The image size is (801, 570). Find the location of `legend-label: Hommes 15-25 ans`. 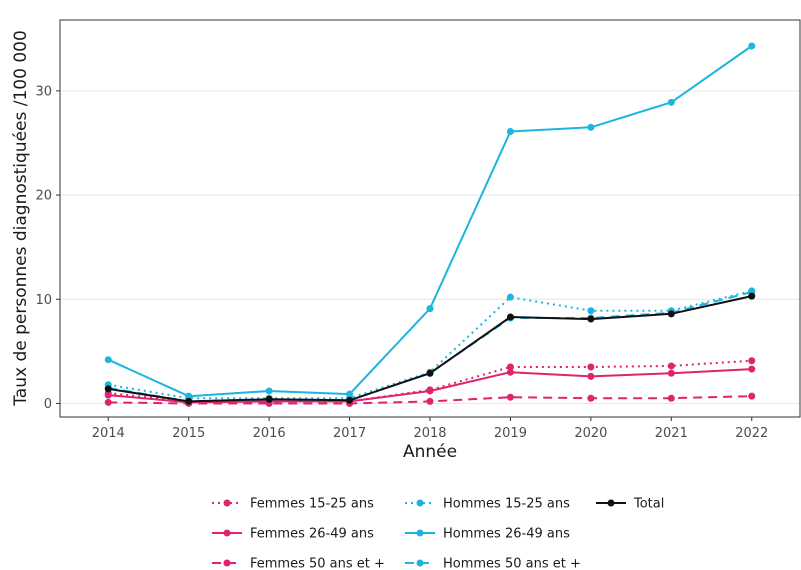

legend-label: Hommes 15-25 ans is located at coordinates (506, 504).